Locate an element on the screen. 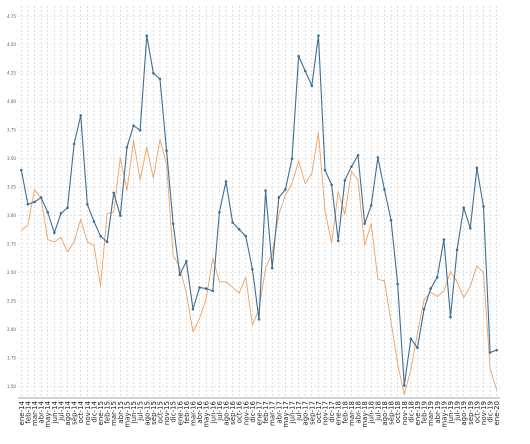  y-tick-label: 4.00 is located at coordinates (11, 101).